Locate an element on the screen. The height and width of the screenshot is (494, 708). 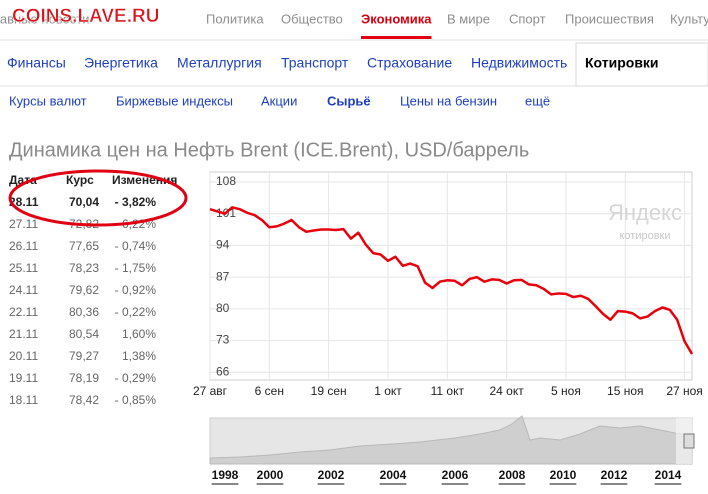
cell-change: - 0,74% is located at coordinates (136, 246).